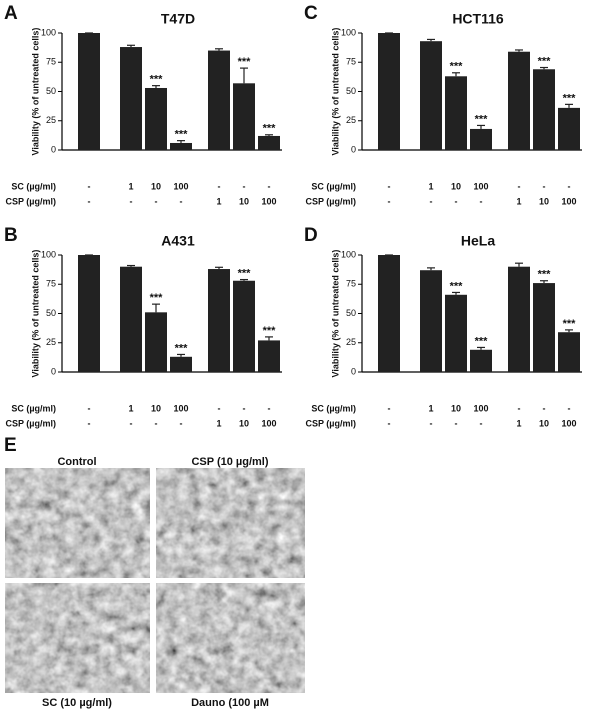 This screenshot has height=713, width=600. I want to click on panel-letter: D, so click(311, 235).